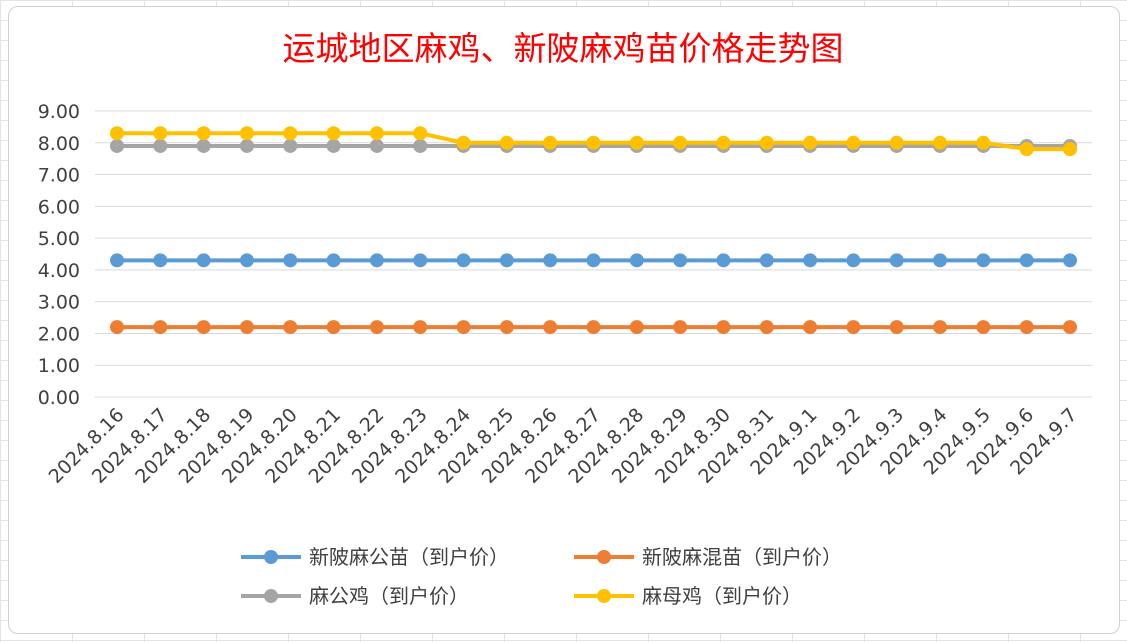  Describe the element at coordinates (708, 557) in the screenshot. I see `legend-entry: 新陂麻混苗（到户价）` at that location.